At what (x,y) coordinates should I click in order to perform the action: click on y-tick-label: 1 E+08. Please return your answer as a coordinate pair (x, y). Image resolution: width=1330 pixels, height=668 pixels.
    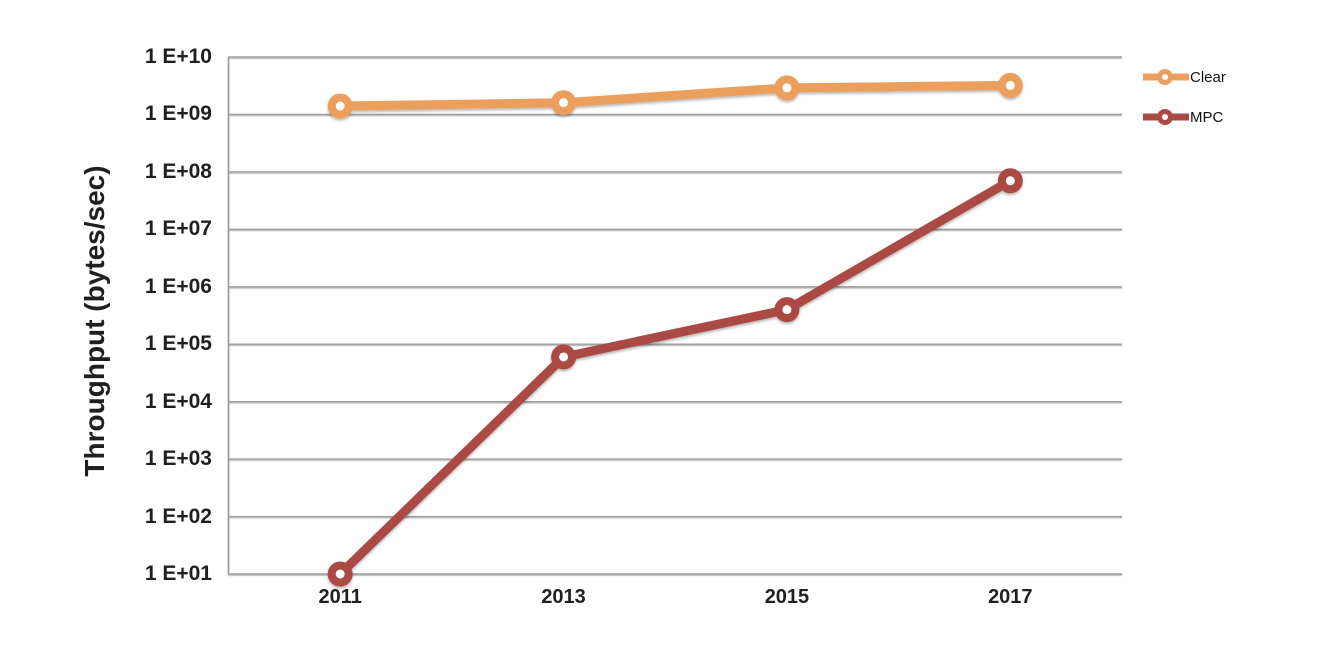
    Looking at the image, I should click on (178, 171).